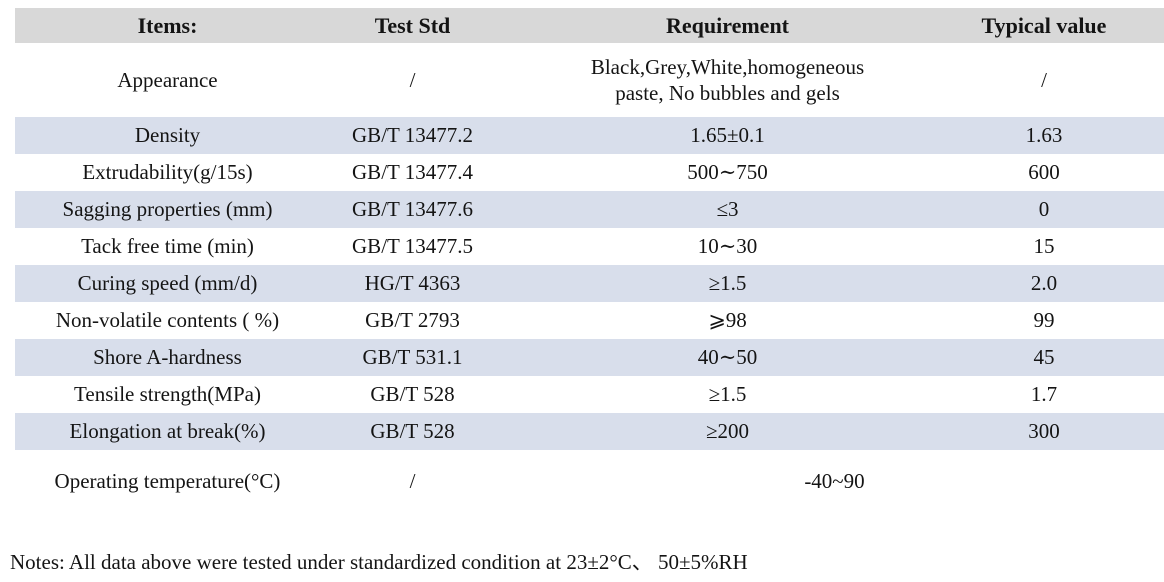  Describe the element at coordinates (727, 357) in the screenshot. I see `requirement-cell: 40∼50` at that location.